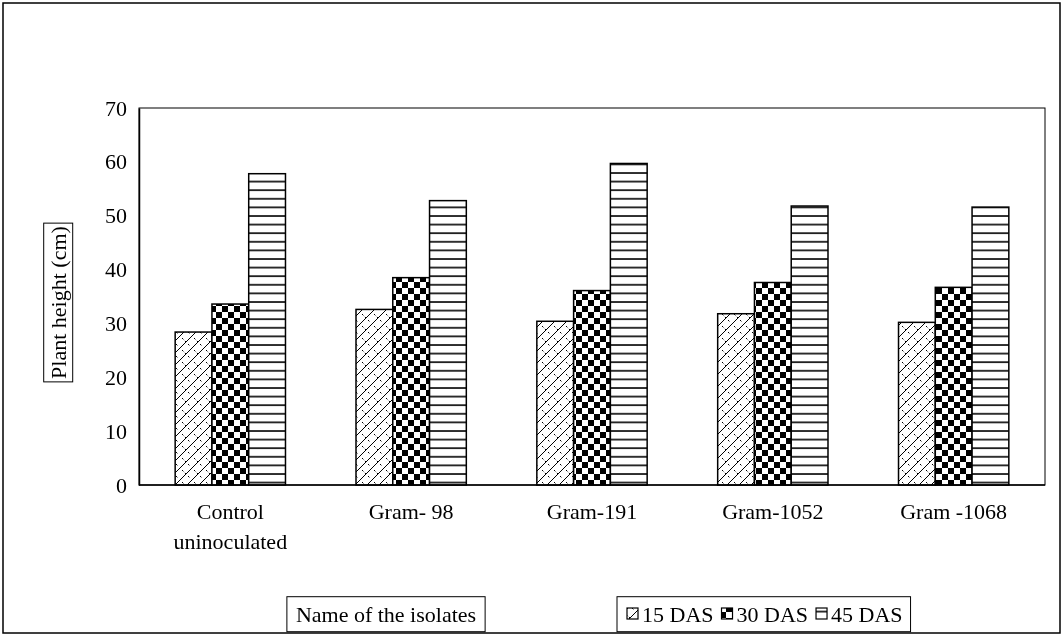 This screenshot has height=636, width=1063. What do you see at coordinates (116, 270) in the screenshot?
I see `y-tick-label: 40` at bounding box center [116, 270].